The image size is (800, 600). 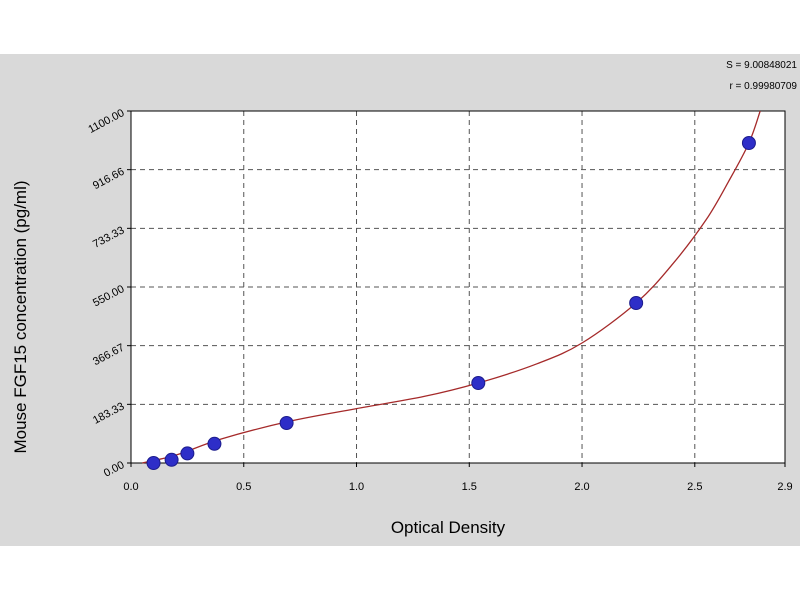 I want to click on x-tick-label: 1.0, so click(x=356, y=487).